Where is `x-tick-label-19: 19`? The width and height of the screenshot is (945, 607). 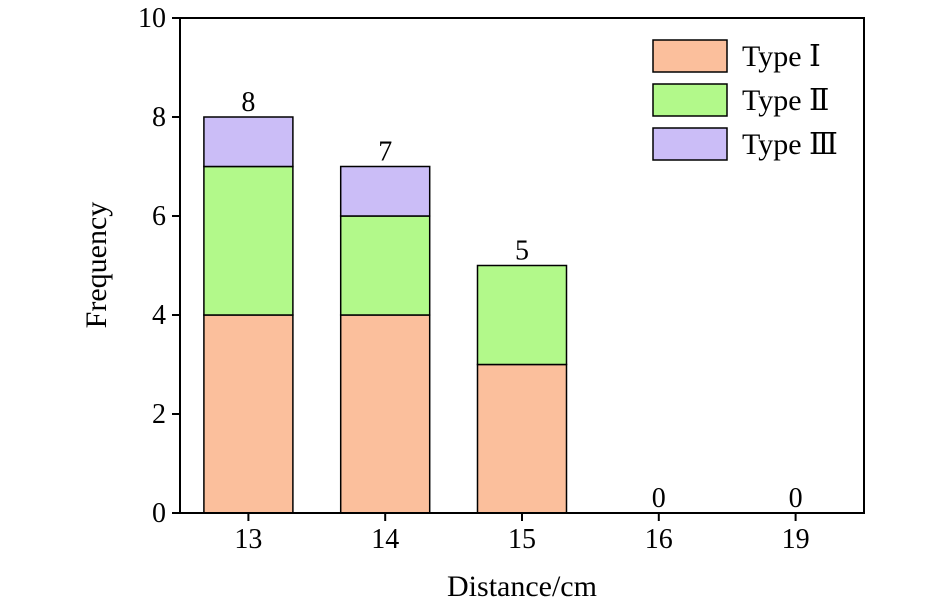 x-tick-label-19: 19 is located at coordinates (796, 539).